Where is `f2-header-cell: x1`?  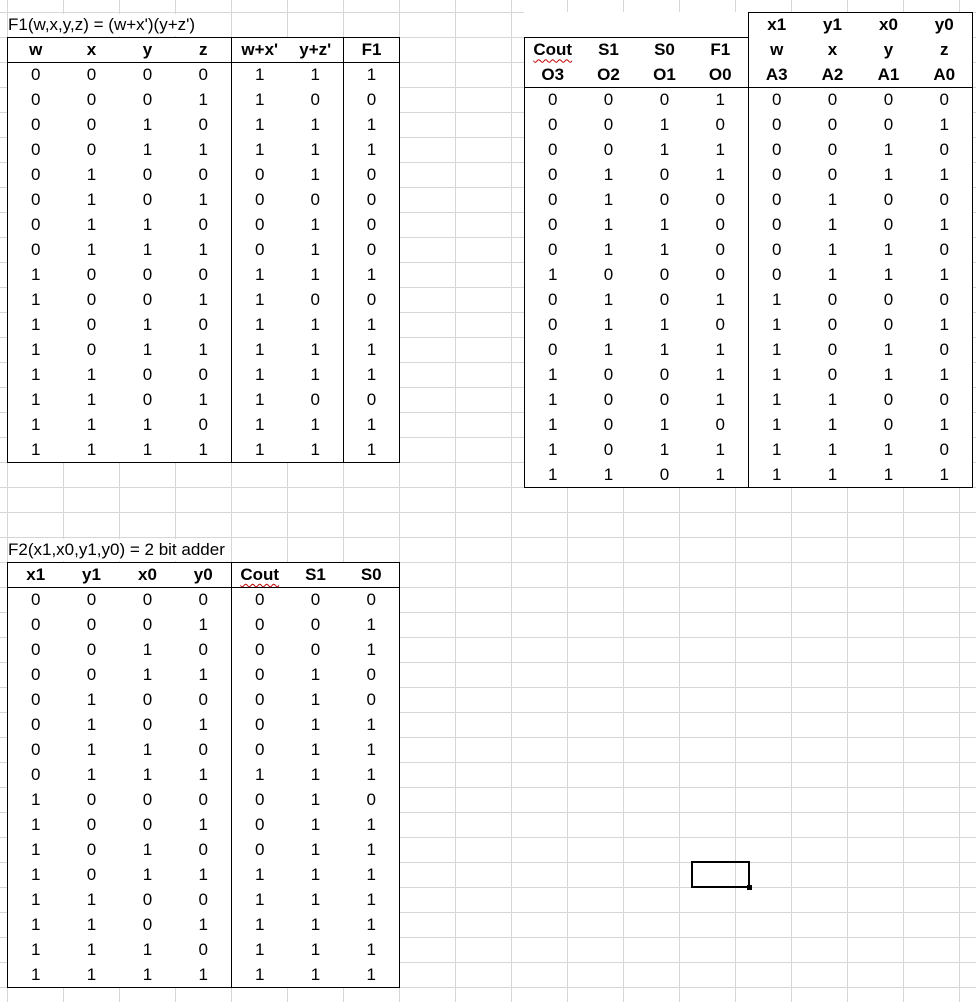 f2-header-cell: x1 is located at coordinates (35, 575).